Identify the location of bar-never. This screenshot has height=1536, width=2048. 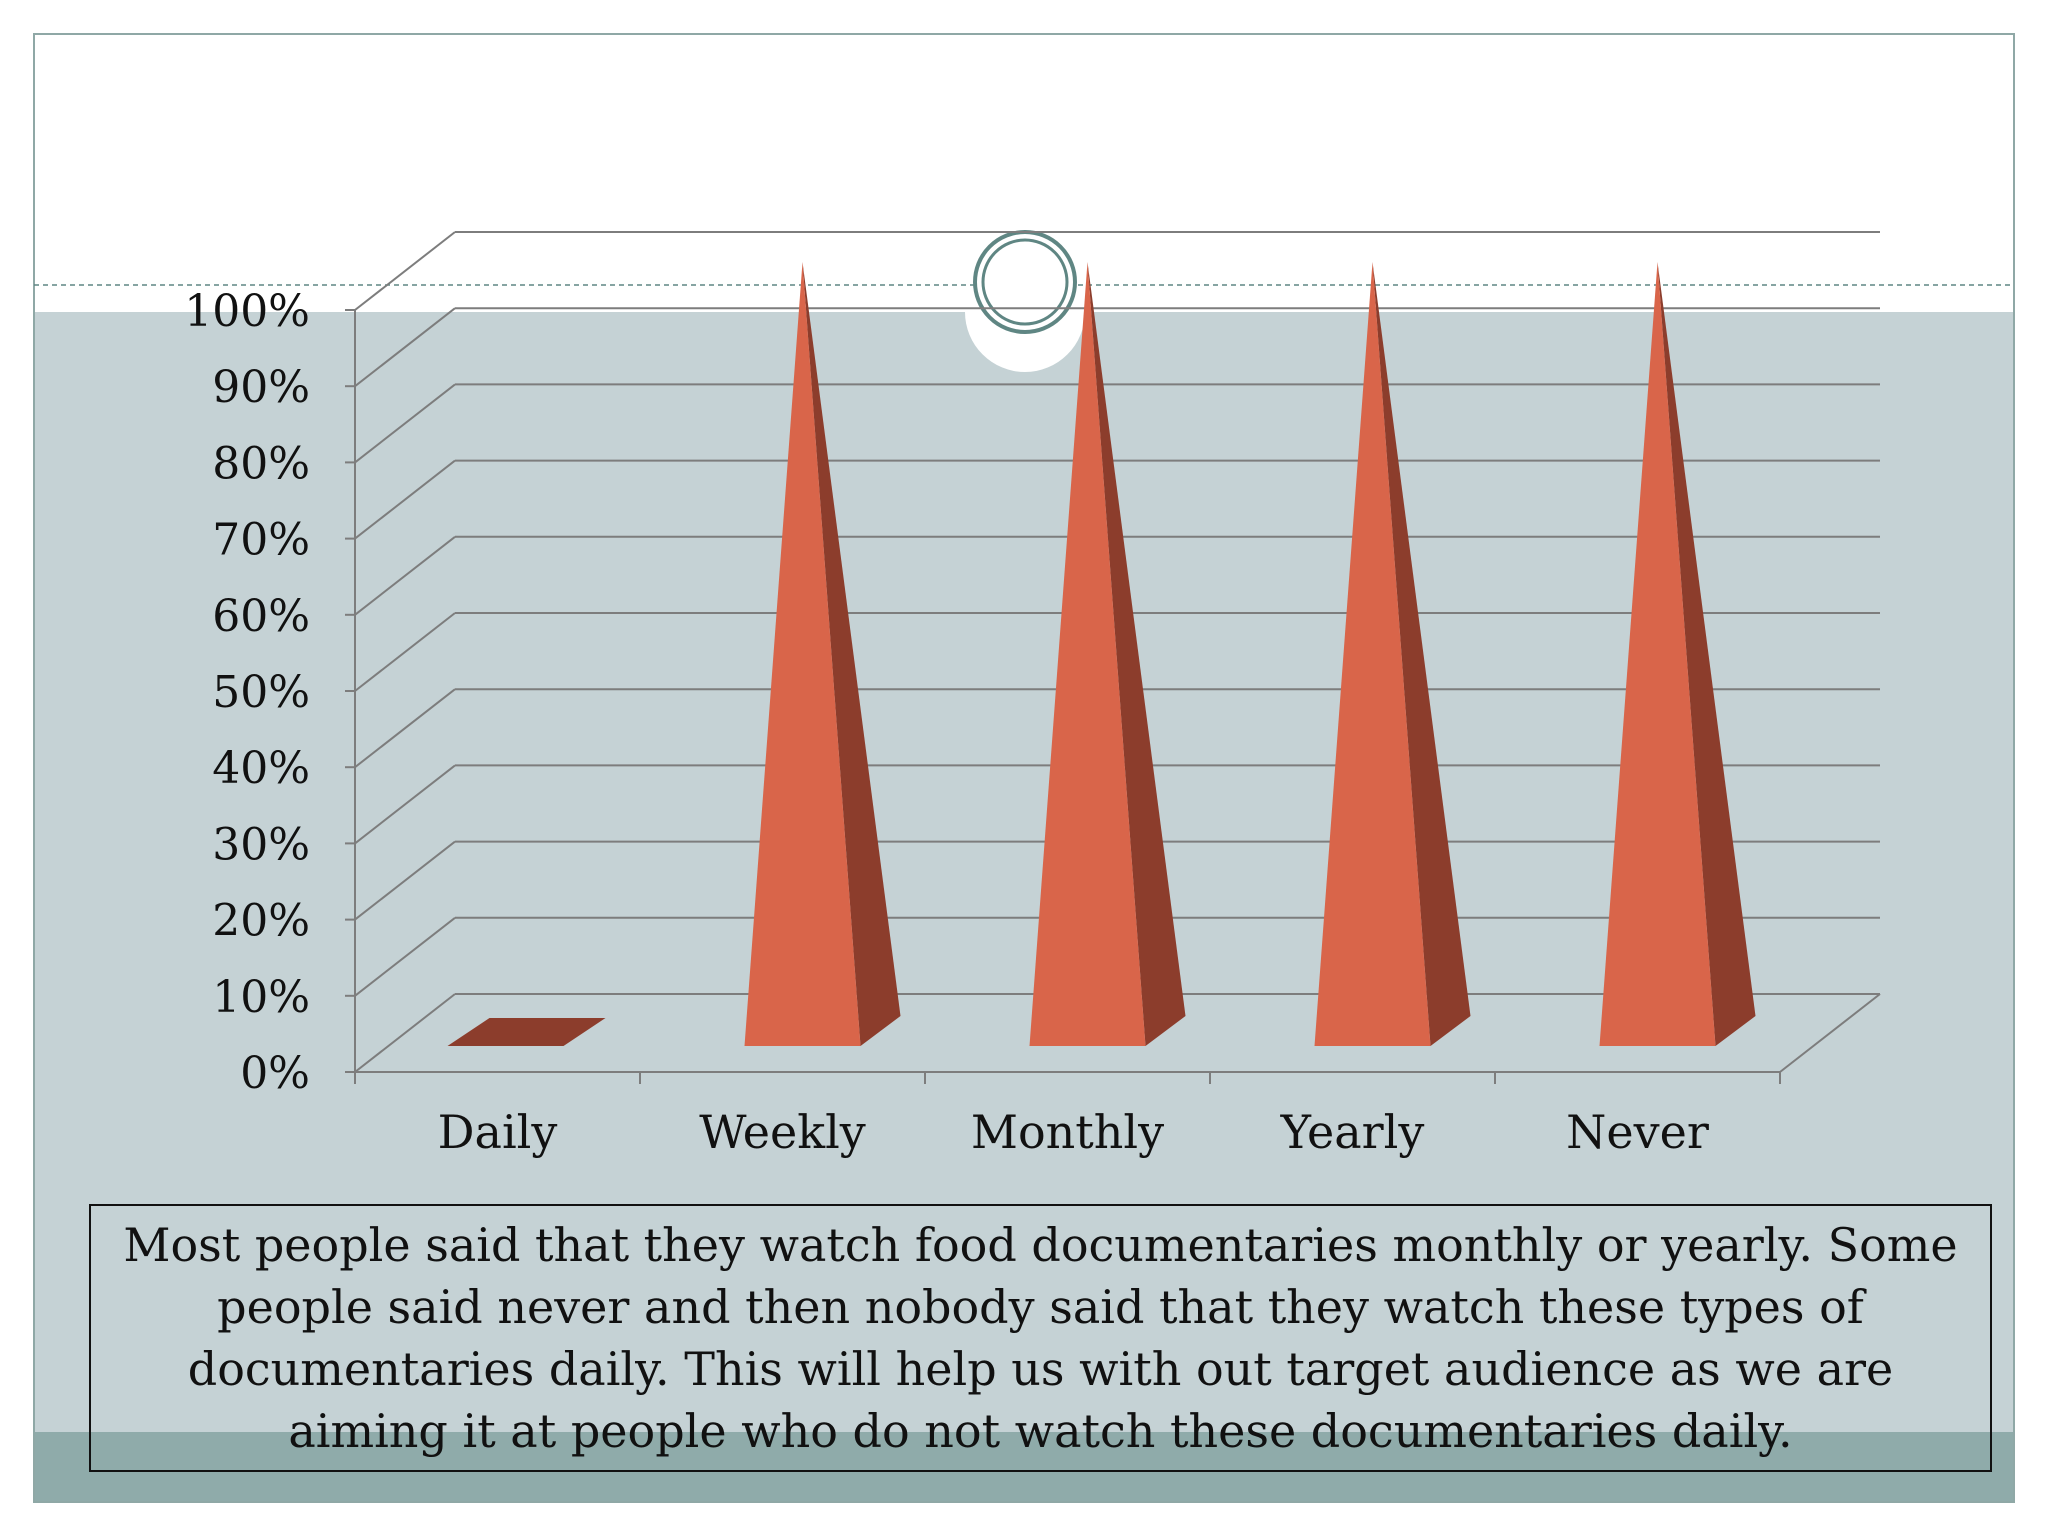
(1677, 654).